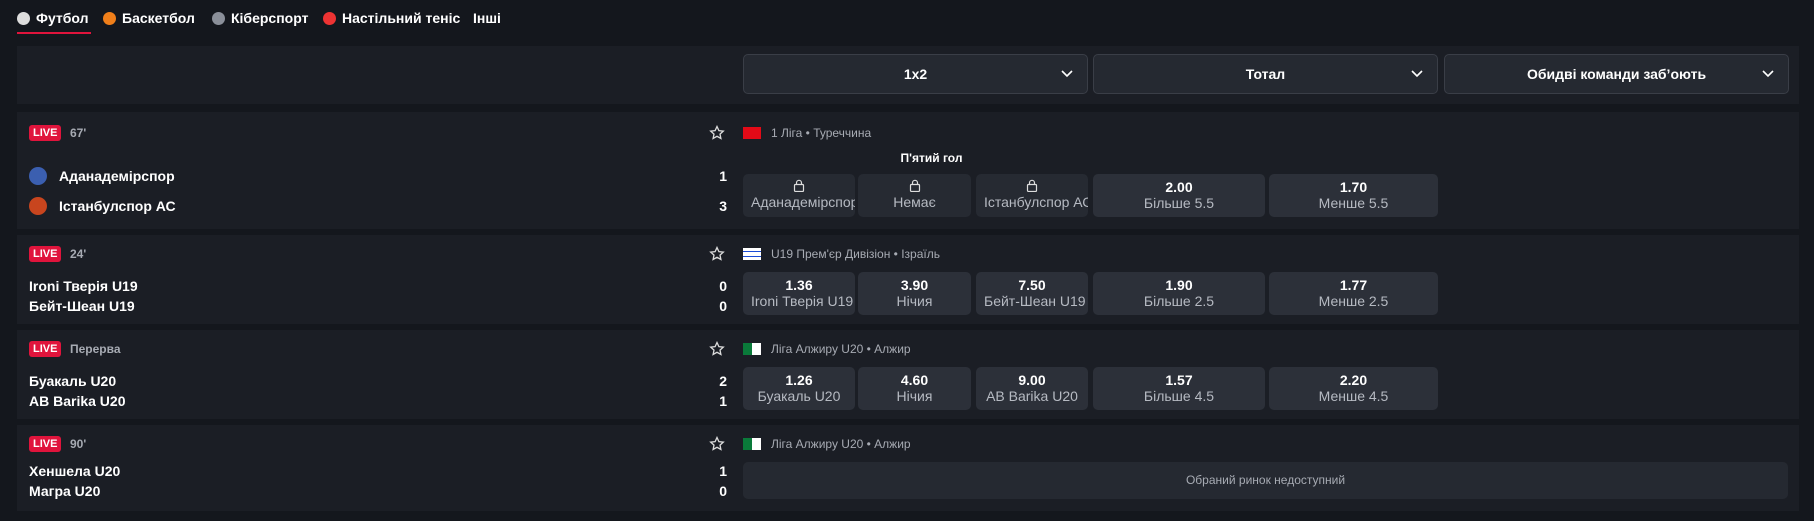  What do you see at coordinates (78, 444) in the screenshot?
I see `match-time: 90'` at bounding box center [78, 444].